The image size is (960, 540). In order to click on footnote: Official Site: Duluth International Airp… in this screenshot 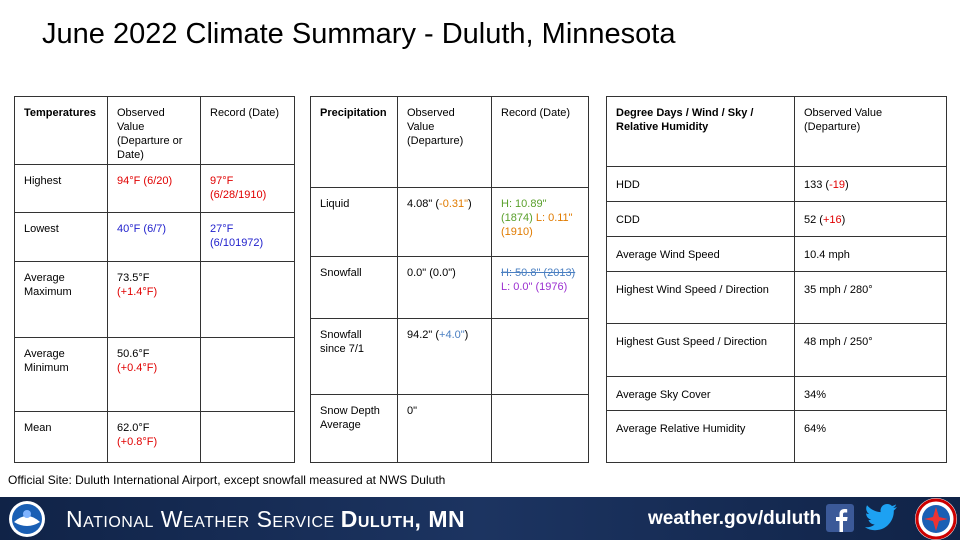, I will do `click(227, 480)`.